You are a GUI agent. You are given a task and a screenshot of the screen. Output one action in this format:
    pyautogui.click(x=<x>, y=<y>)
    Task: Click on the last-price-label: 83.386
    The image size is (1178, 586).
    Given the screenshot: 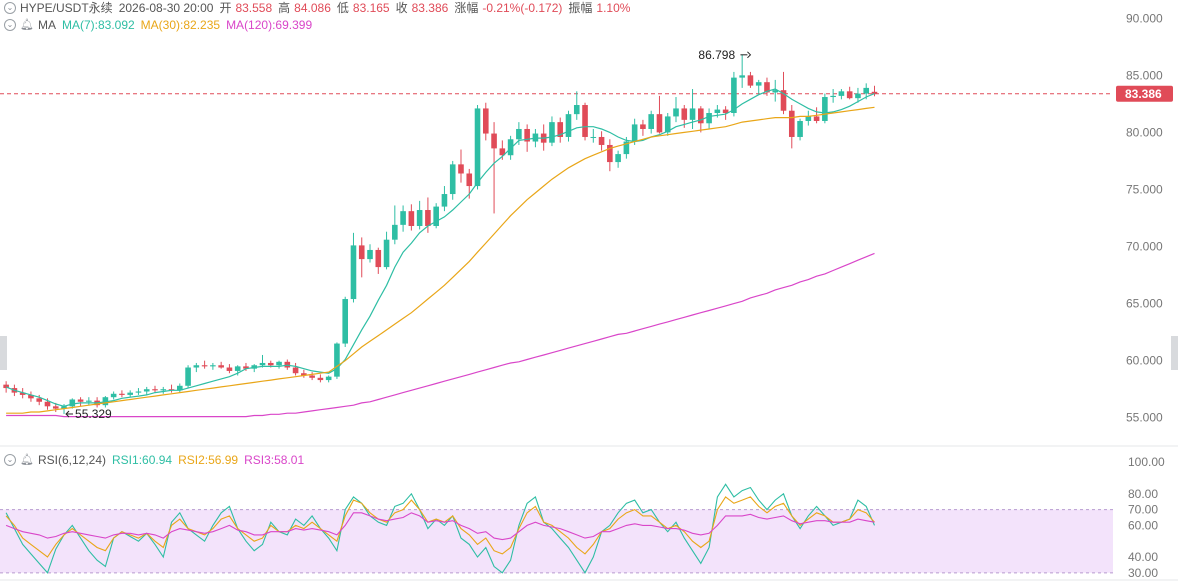 What is the action you would take?
    pyautogui.click(x=1143, y=94)
    